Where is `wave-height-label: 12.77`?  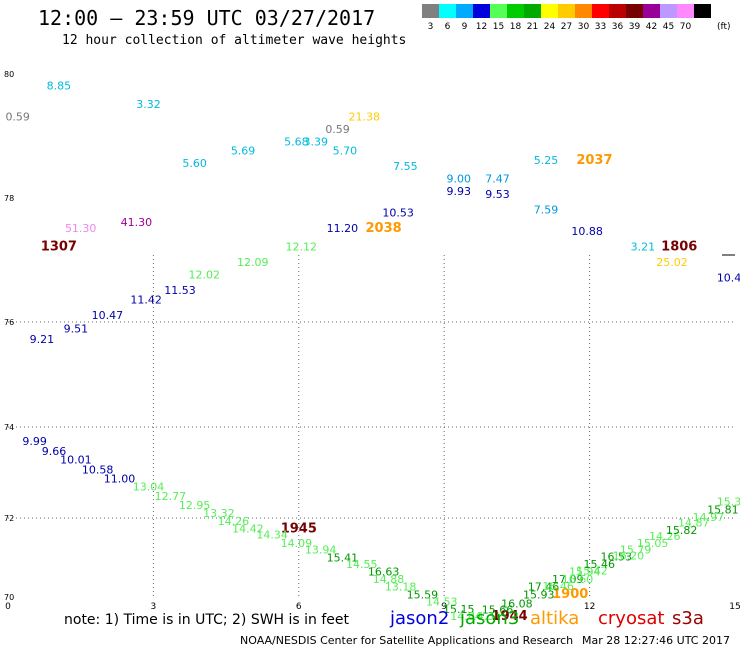
wave-height-label: 12.77 is located at coordinates (171, 496).